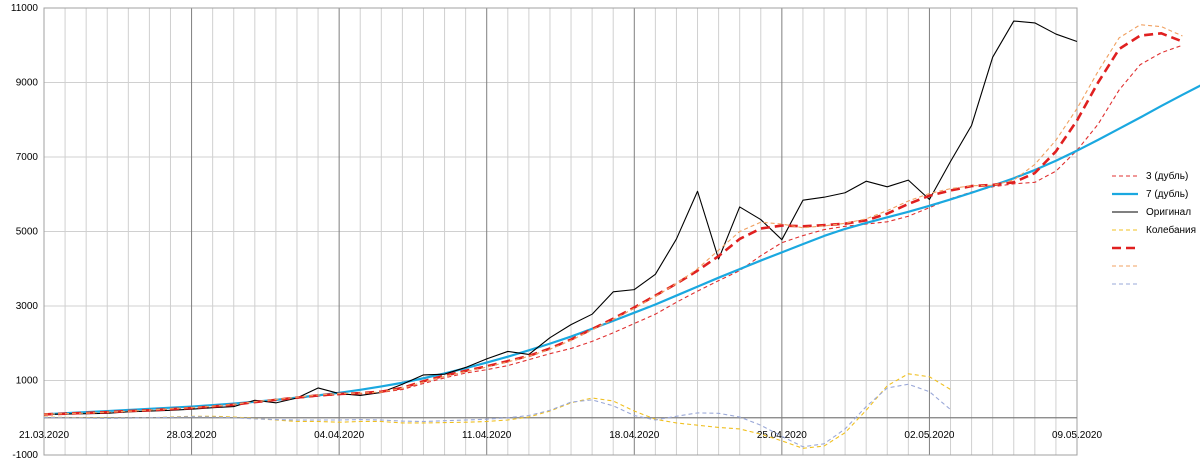 This screenshot has width=1200, height=470. What do you see at coordinates (27, 83) in the screenshot?
I see `y-tick-label: 9000` at bounding box center [27, 83].